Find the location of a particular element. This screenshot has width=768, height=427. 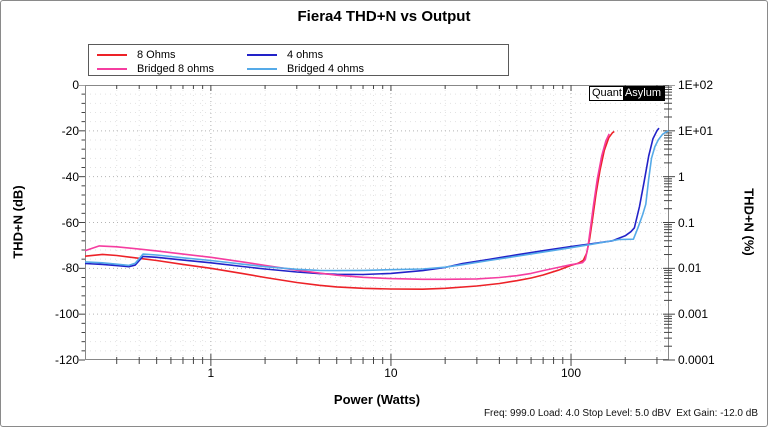

left-axis-title: THD+N (dB) is located at coordinates (18, 222).